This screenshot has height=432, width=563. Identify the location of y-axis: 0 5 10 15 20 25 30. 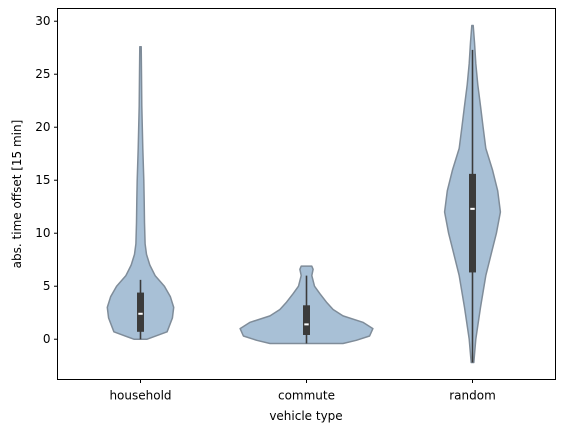
(46, 180).